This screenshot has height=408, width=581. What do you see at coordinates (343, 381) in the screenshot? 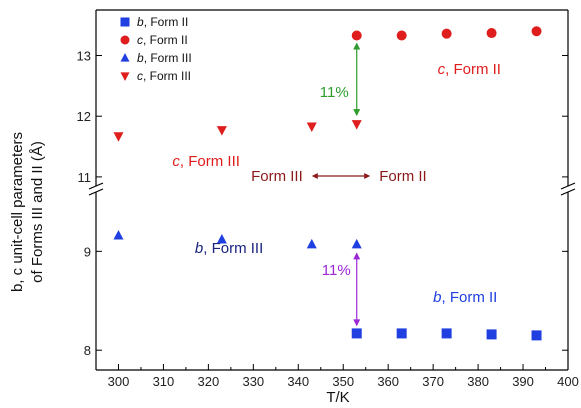
I see `x-tick-label: 350` at bounding box center [343, 381].